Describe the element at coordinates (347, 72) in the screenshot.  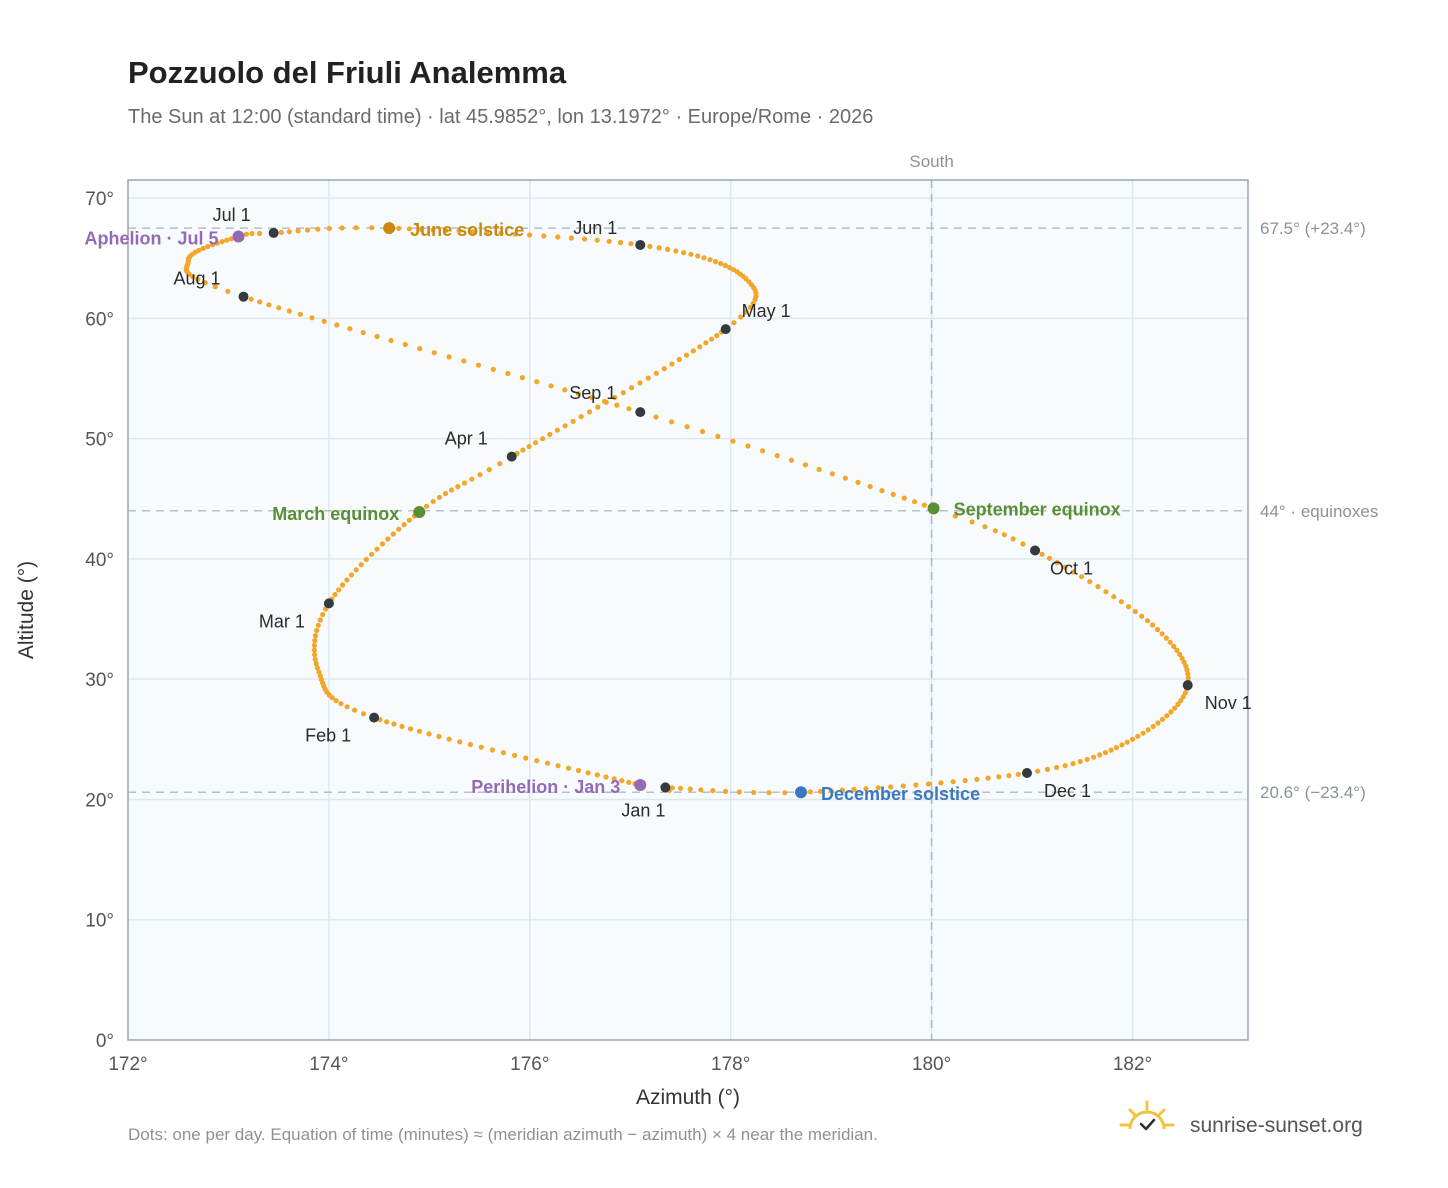
I see `chart-title: Pozzuolo del Friuli Analemma` at that location.